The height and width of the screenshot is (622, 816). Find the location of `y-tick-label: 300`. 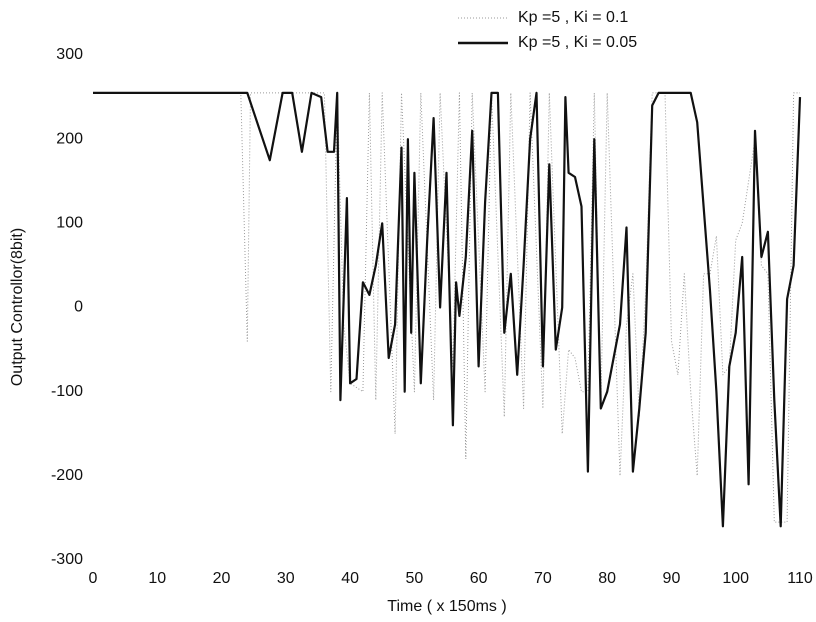

y-tick-label: 300 is located at coordinates (69, 54).